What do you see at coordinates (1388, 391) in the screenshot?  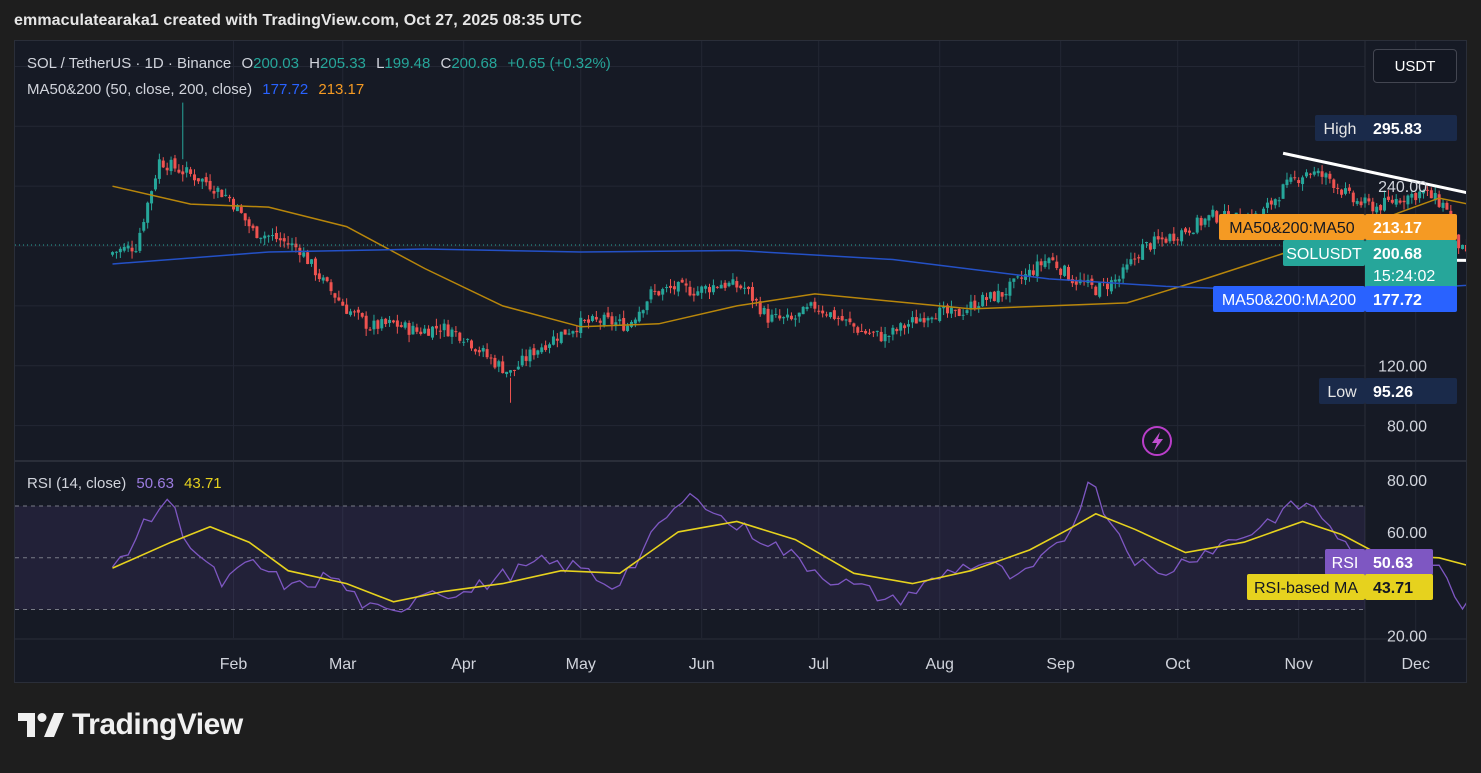 I see `low-marker: 95.26 Low` at bounding box center [1388, 391].